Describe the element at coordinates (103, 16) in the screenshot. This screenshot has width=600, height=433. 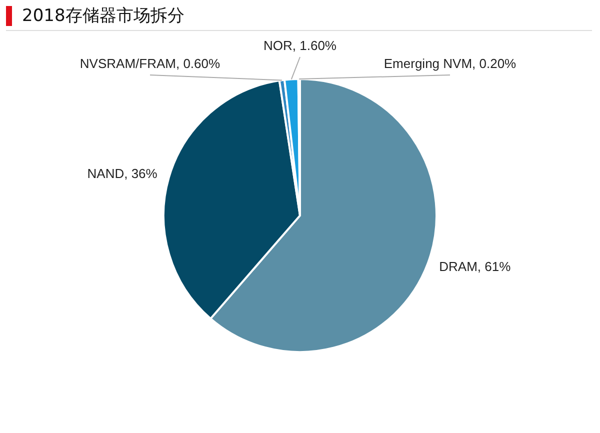
I see `chart-title: 2018存储器市场拆分` at that location.